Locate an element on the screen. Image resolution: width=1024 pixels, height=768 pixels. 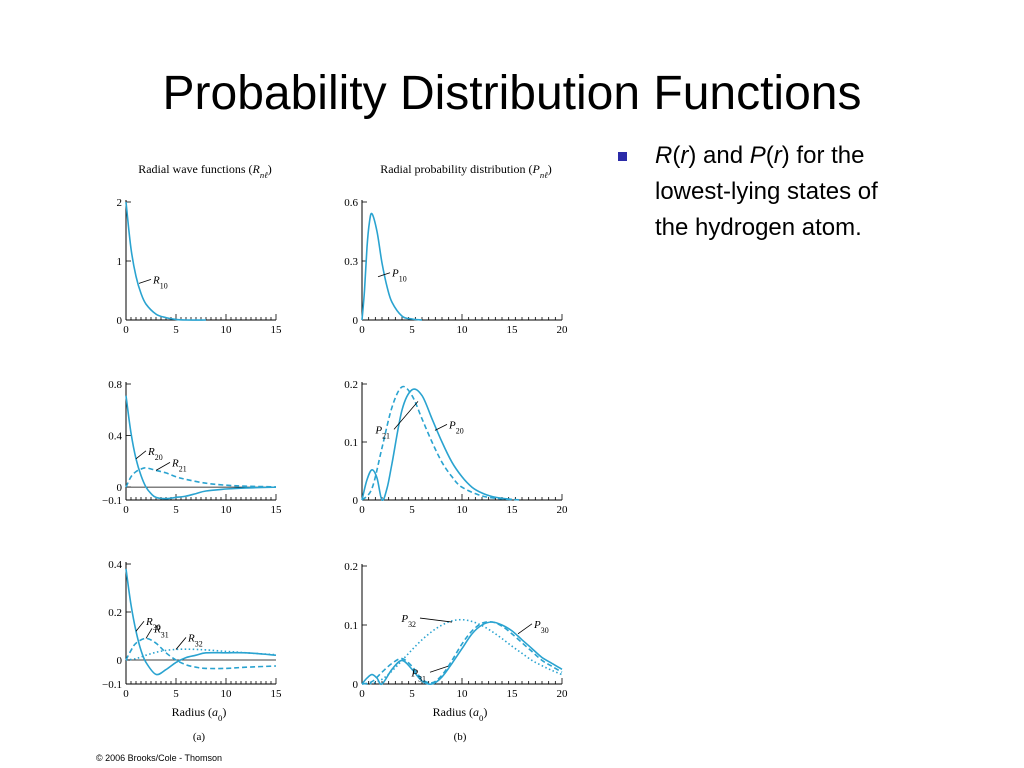
curve-label-R20-a2: R20 is located at coordinates (155, 454).